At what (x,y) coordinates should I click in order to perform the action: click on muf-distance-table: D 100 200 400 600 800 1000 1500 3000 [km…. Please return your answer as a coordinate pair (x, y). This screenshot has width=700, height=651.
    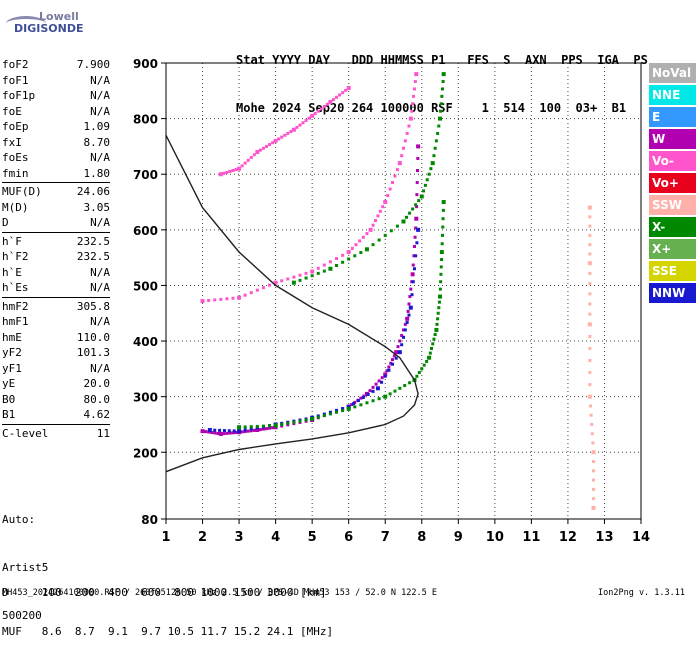
    Looking at the image, I should click on (167, 605).